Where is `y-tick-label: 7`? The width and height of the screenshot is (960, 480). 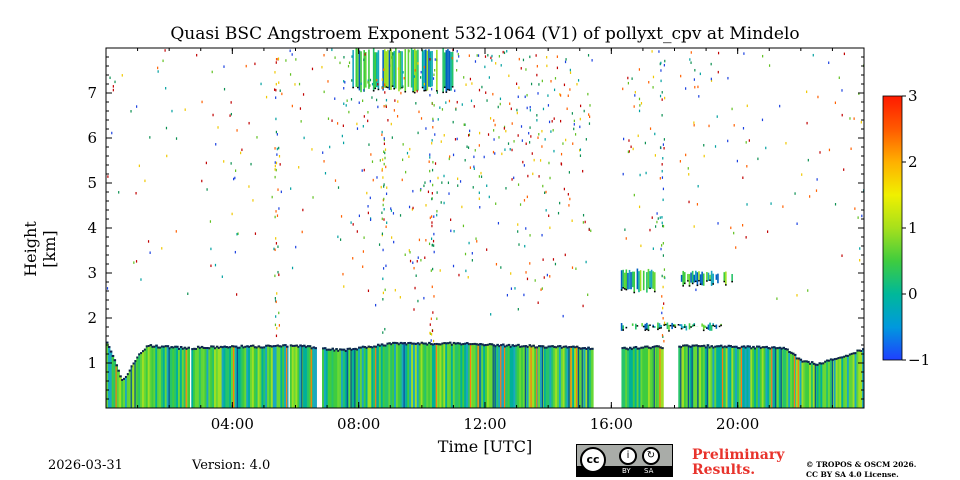
y-tick-label: 7 is located at coordinates (92, 93).